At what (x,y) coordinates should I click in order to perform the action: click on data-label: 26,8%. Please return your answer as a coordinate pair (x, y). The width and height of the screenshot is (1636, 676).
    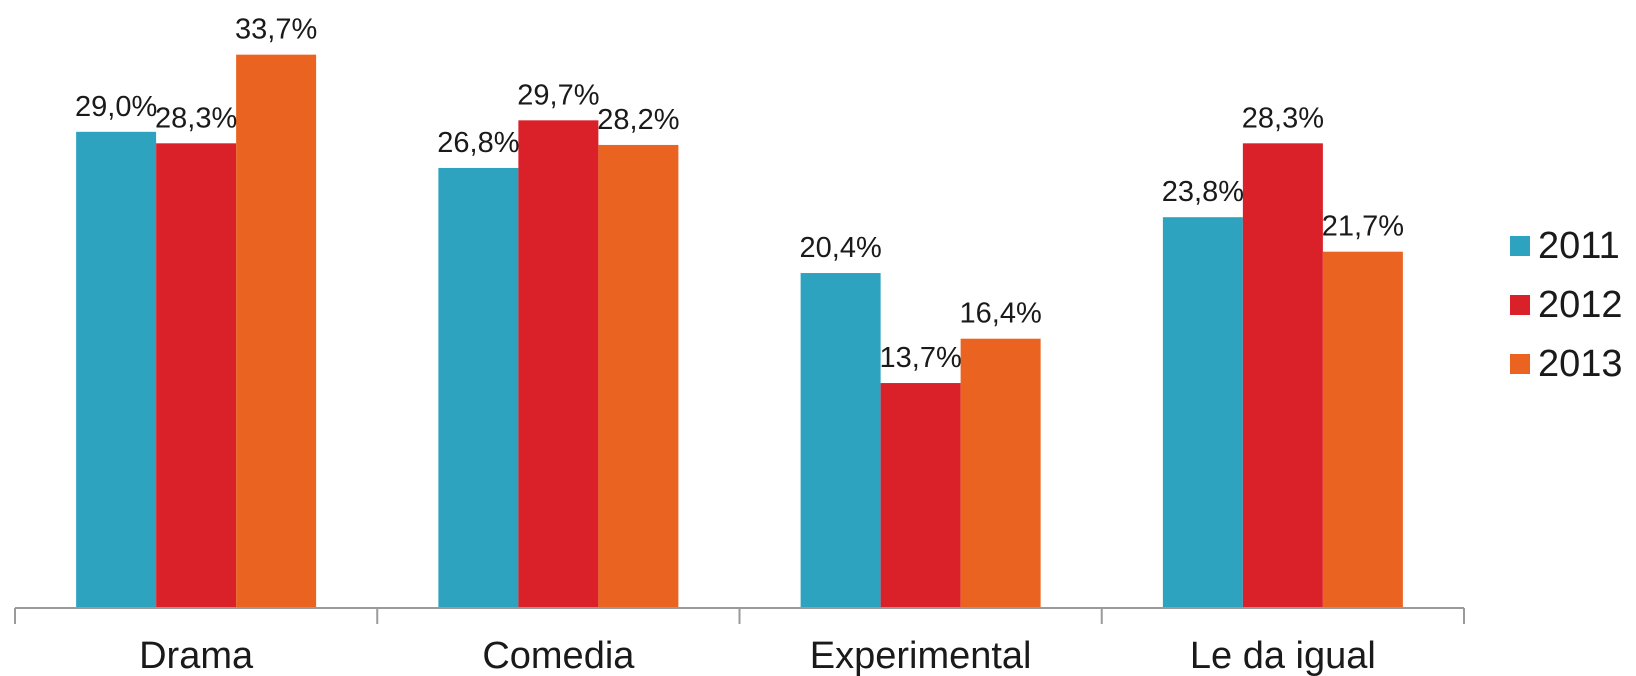
    Looking at the image, I should click on (478, 143).